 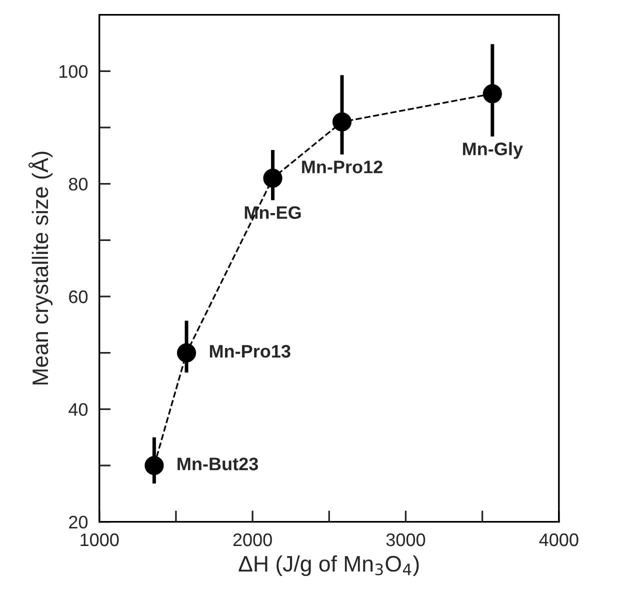 I want to click on annotation: Mn-EG, so click(x=272, y=212).